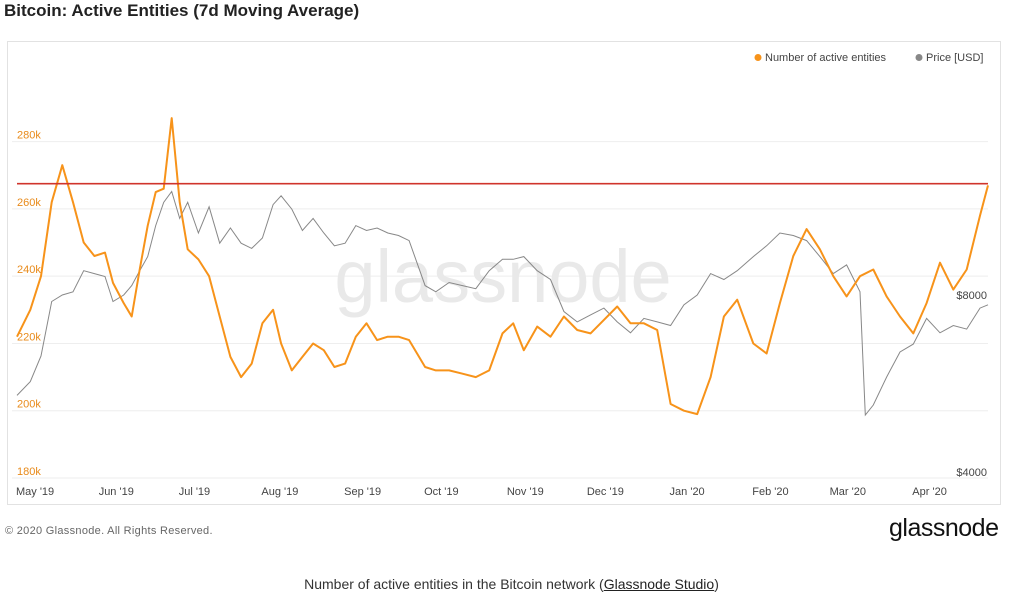  I want to click on glassnode-logo: glassnode, so click(944, 528).